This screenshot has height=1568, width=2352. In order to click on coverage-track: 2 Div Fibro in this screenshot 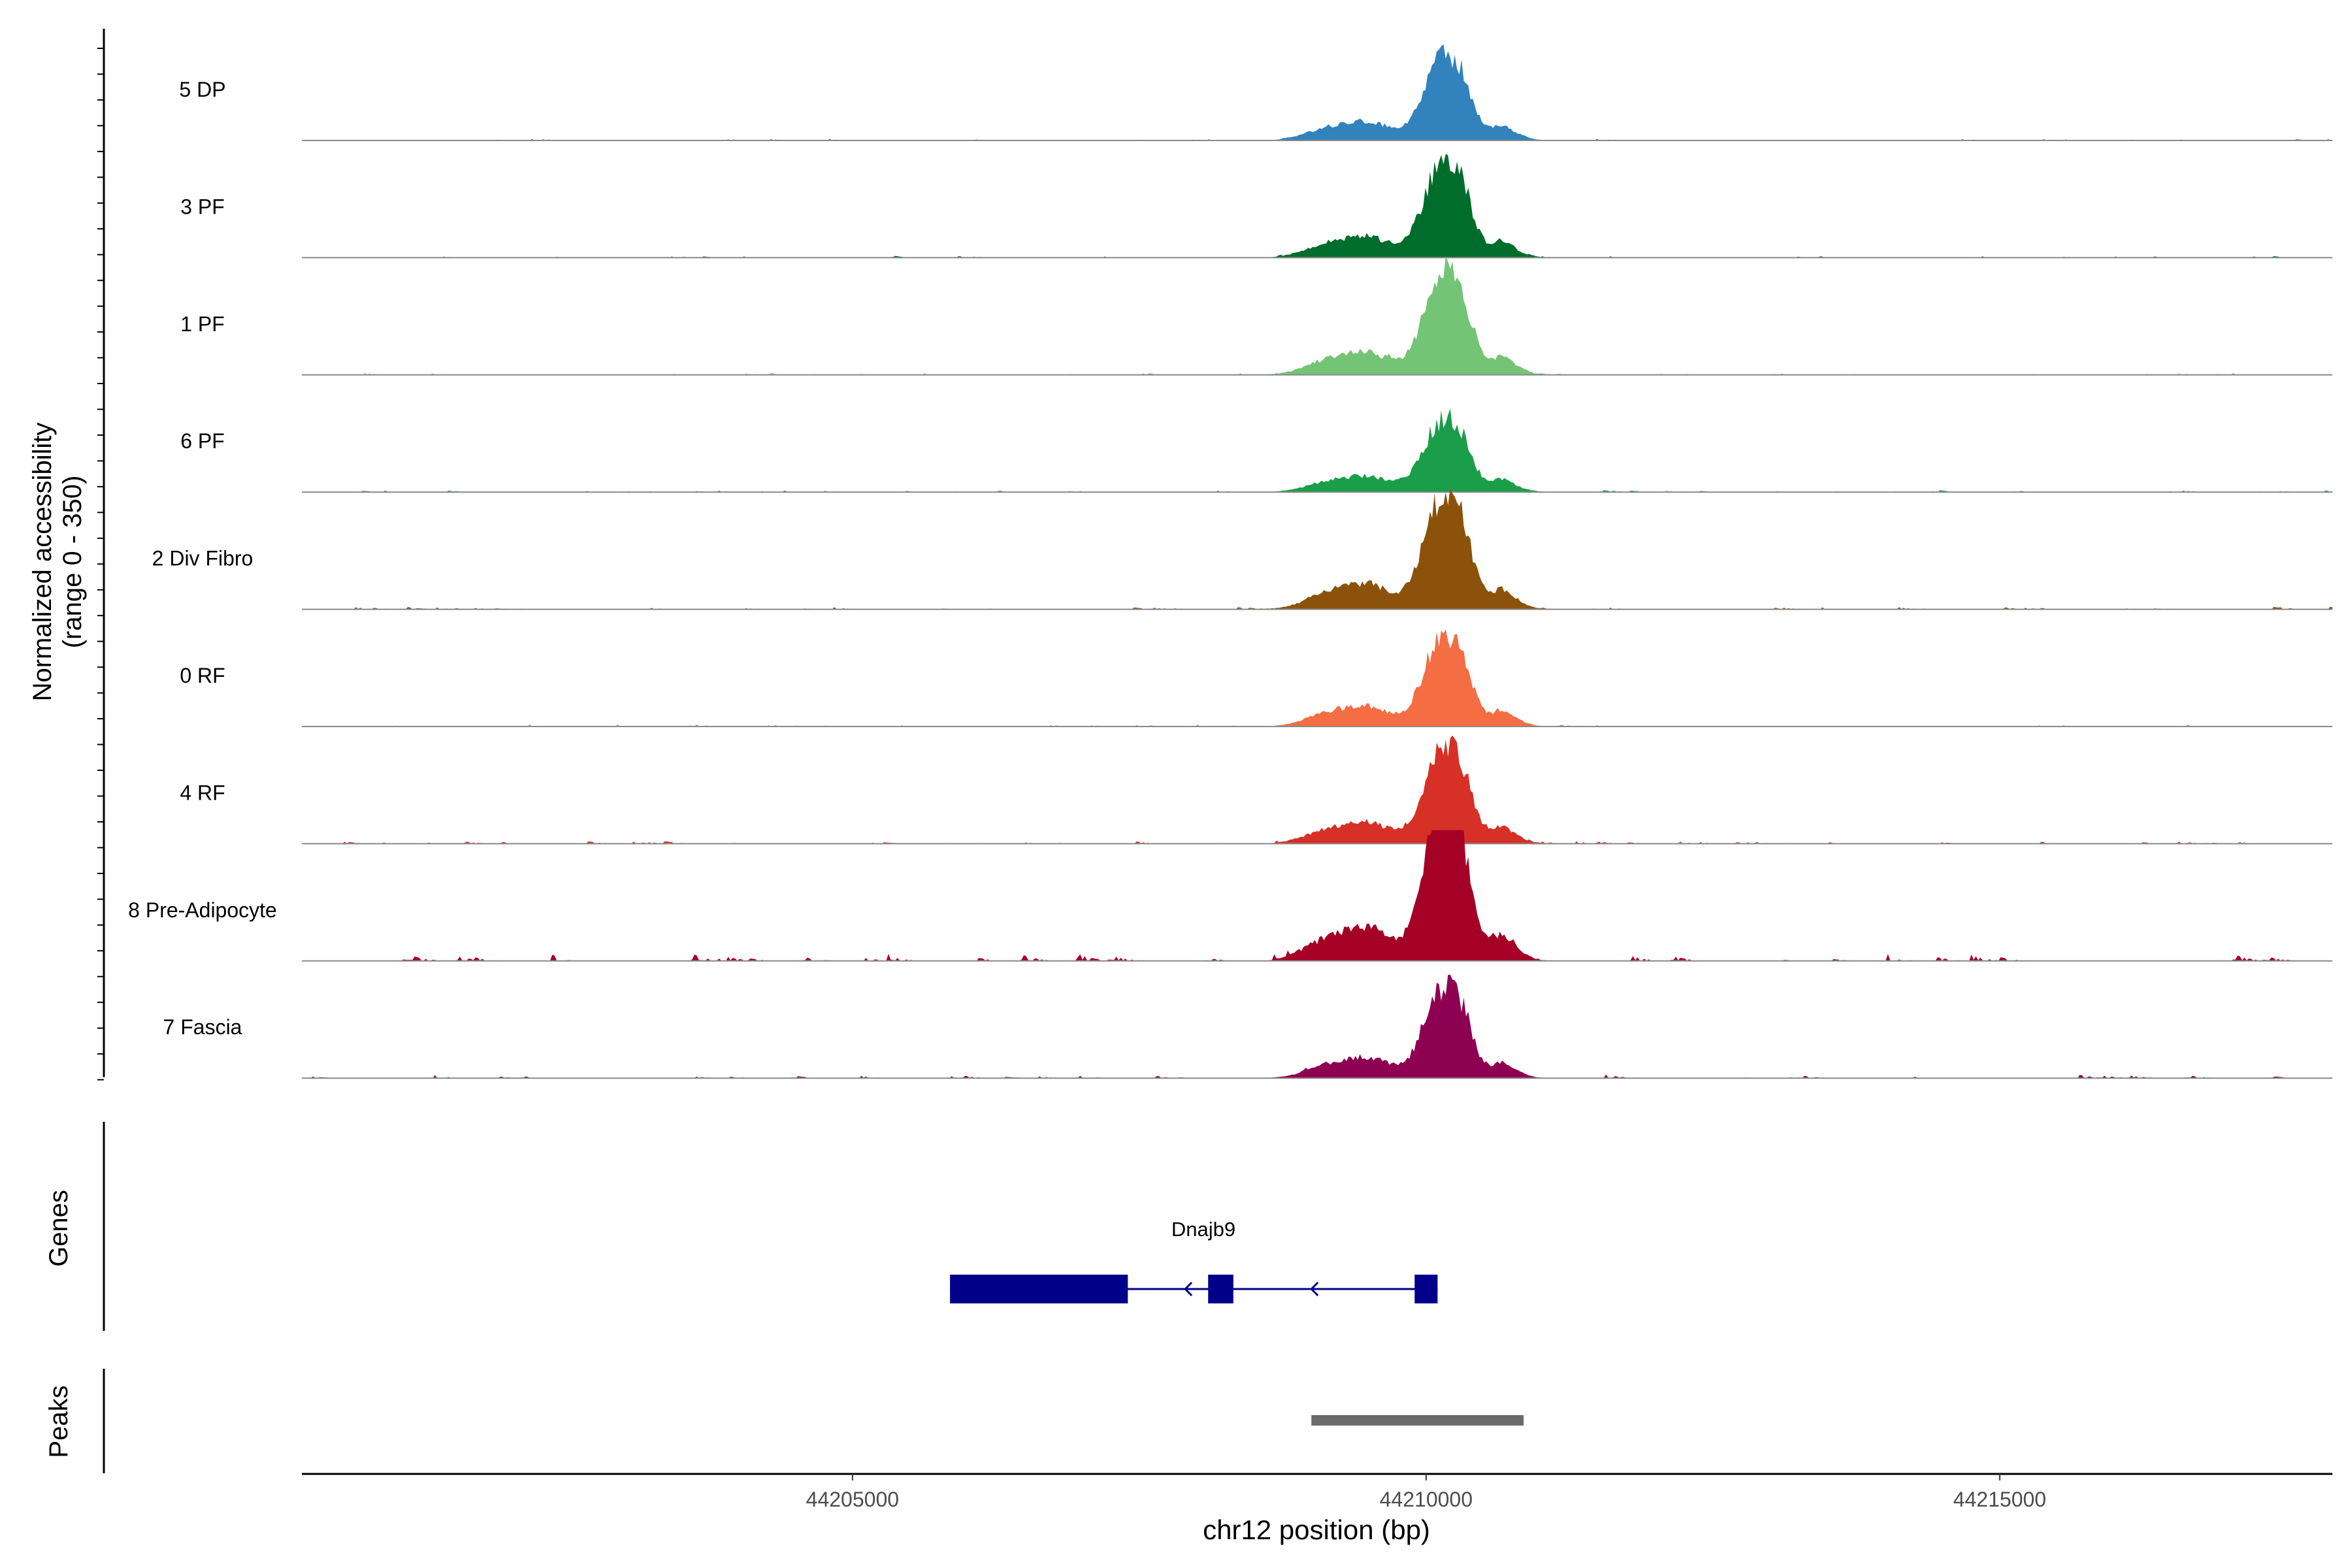, I will do `click(1242, 549)`.